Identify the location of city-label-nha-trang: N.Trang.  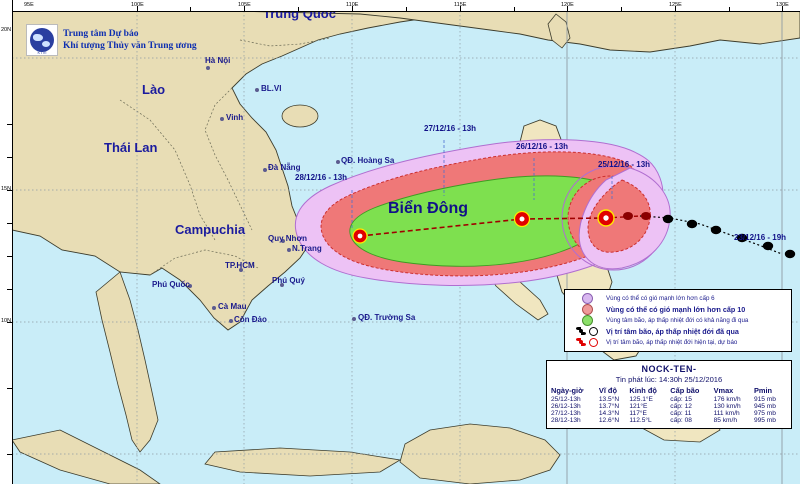
(307, 248).